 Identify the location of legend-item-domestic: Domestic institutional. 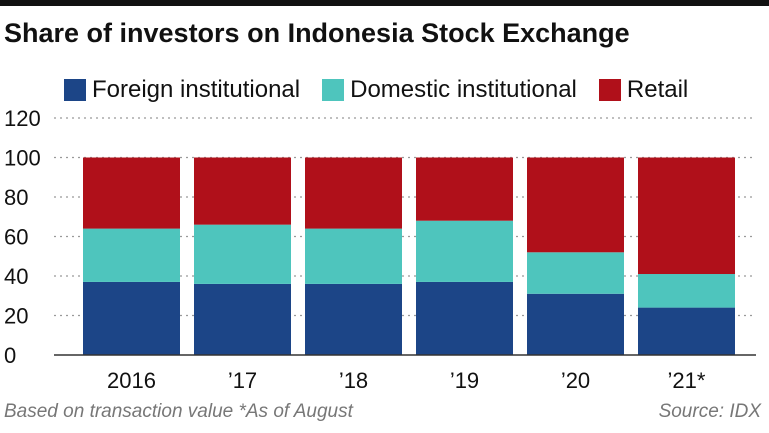
(449, 90).